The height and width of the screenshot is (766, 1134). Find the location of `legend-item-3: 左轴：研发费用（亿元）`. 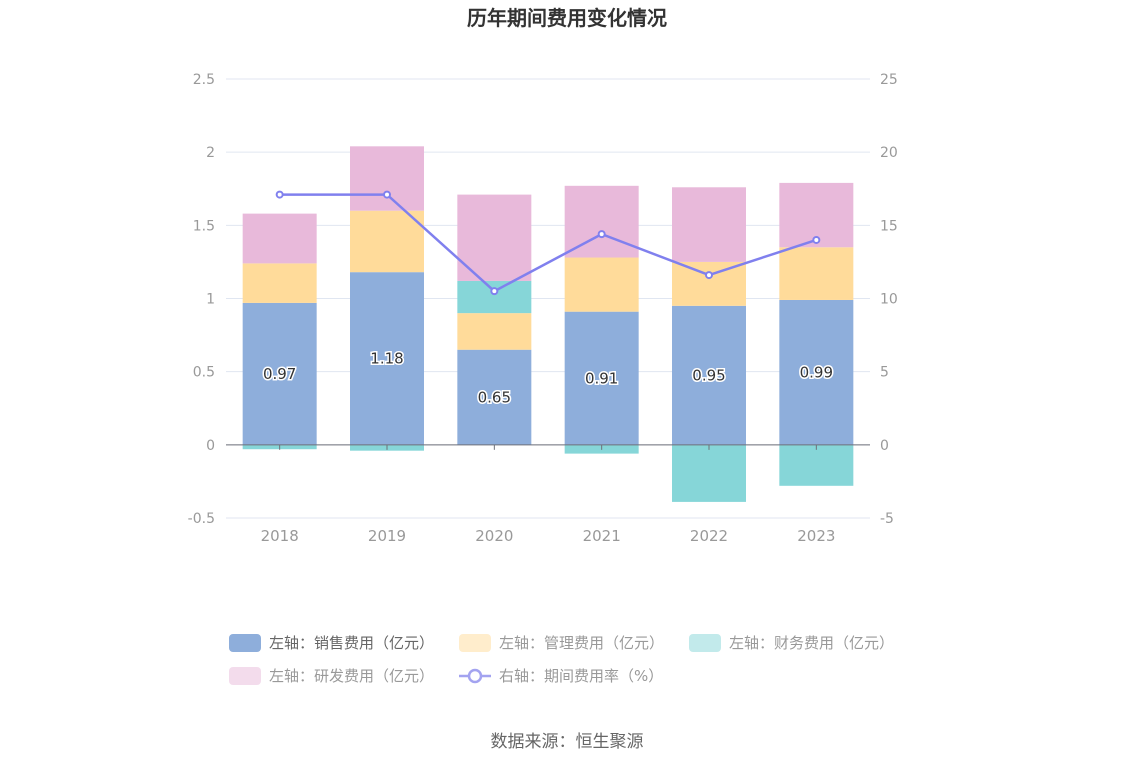

legend-item-3: 左轴：研发费用（亿元） is located at coordinates (331, 676).